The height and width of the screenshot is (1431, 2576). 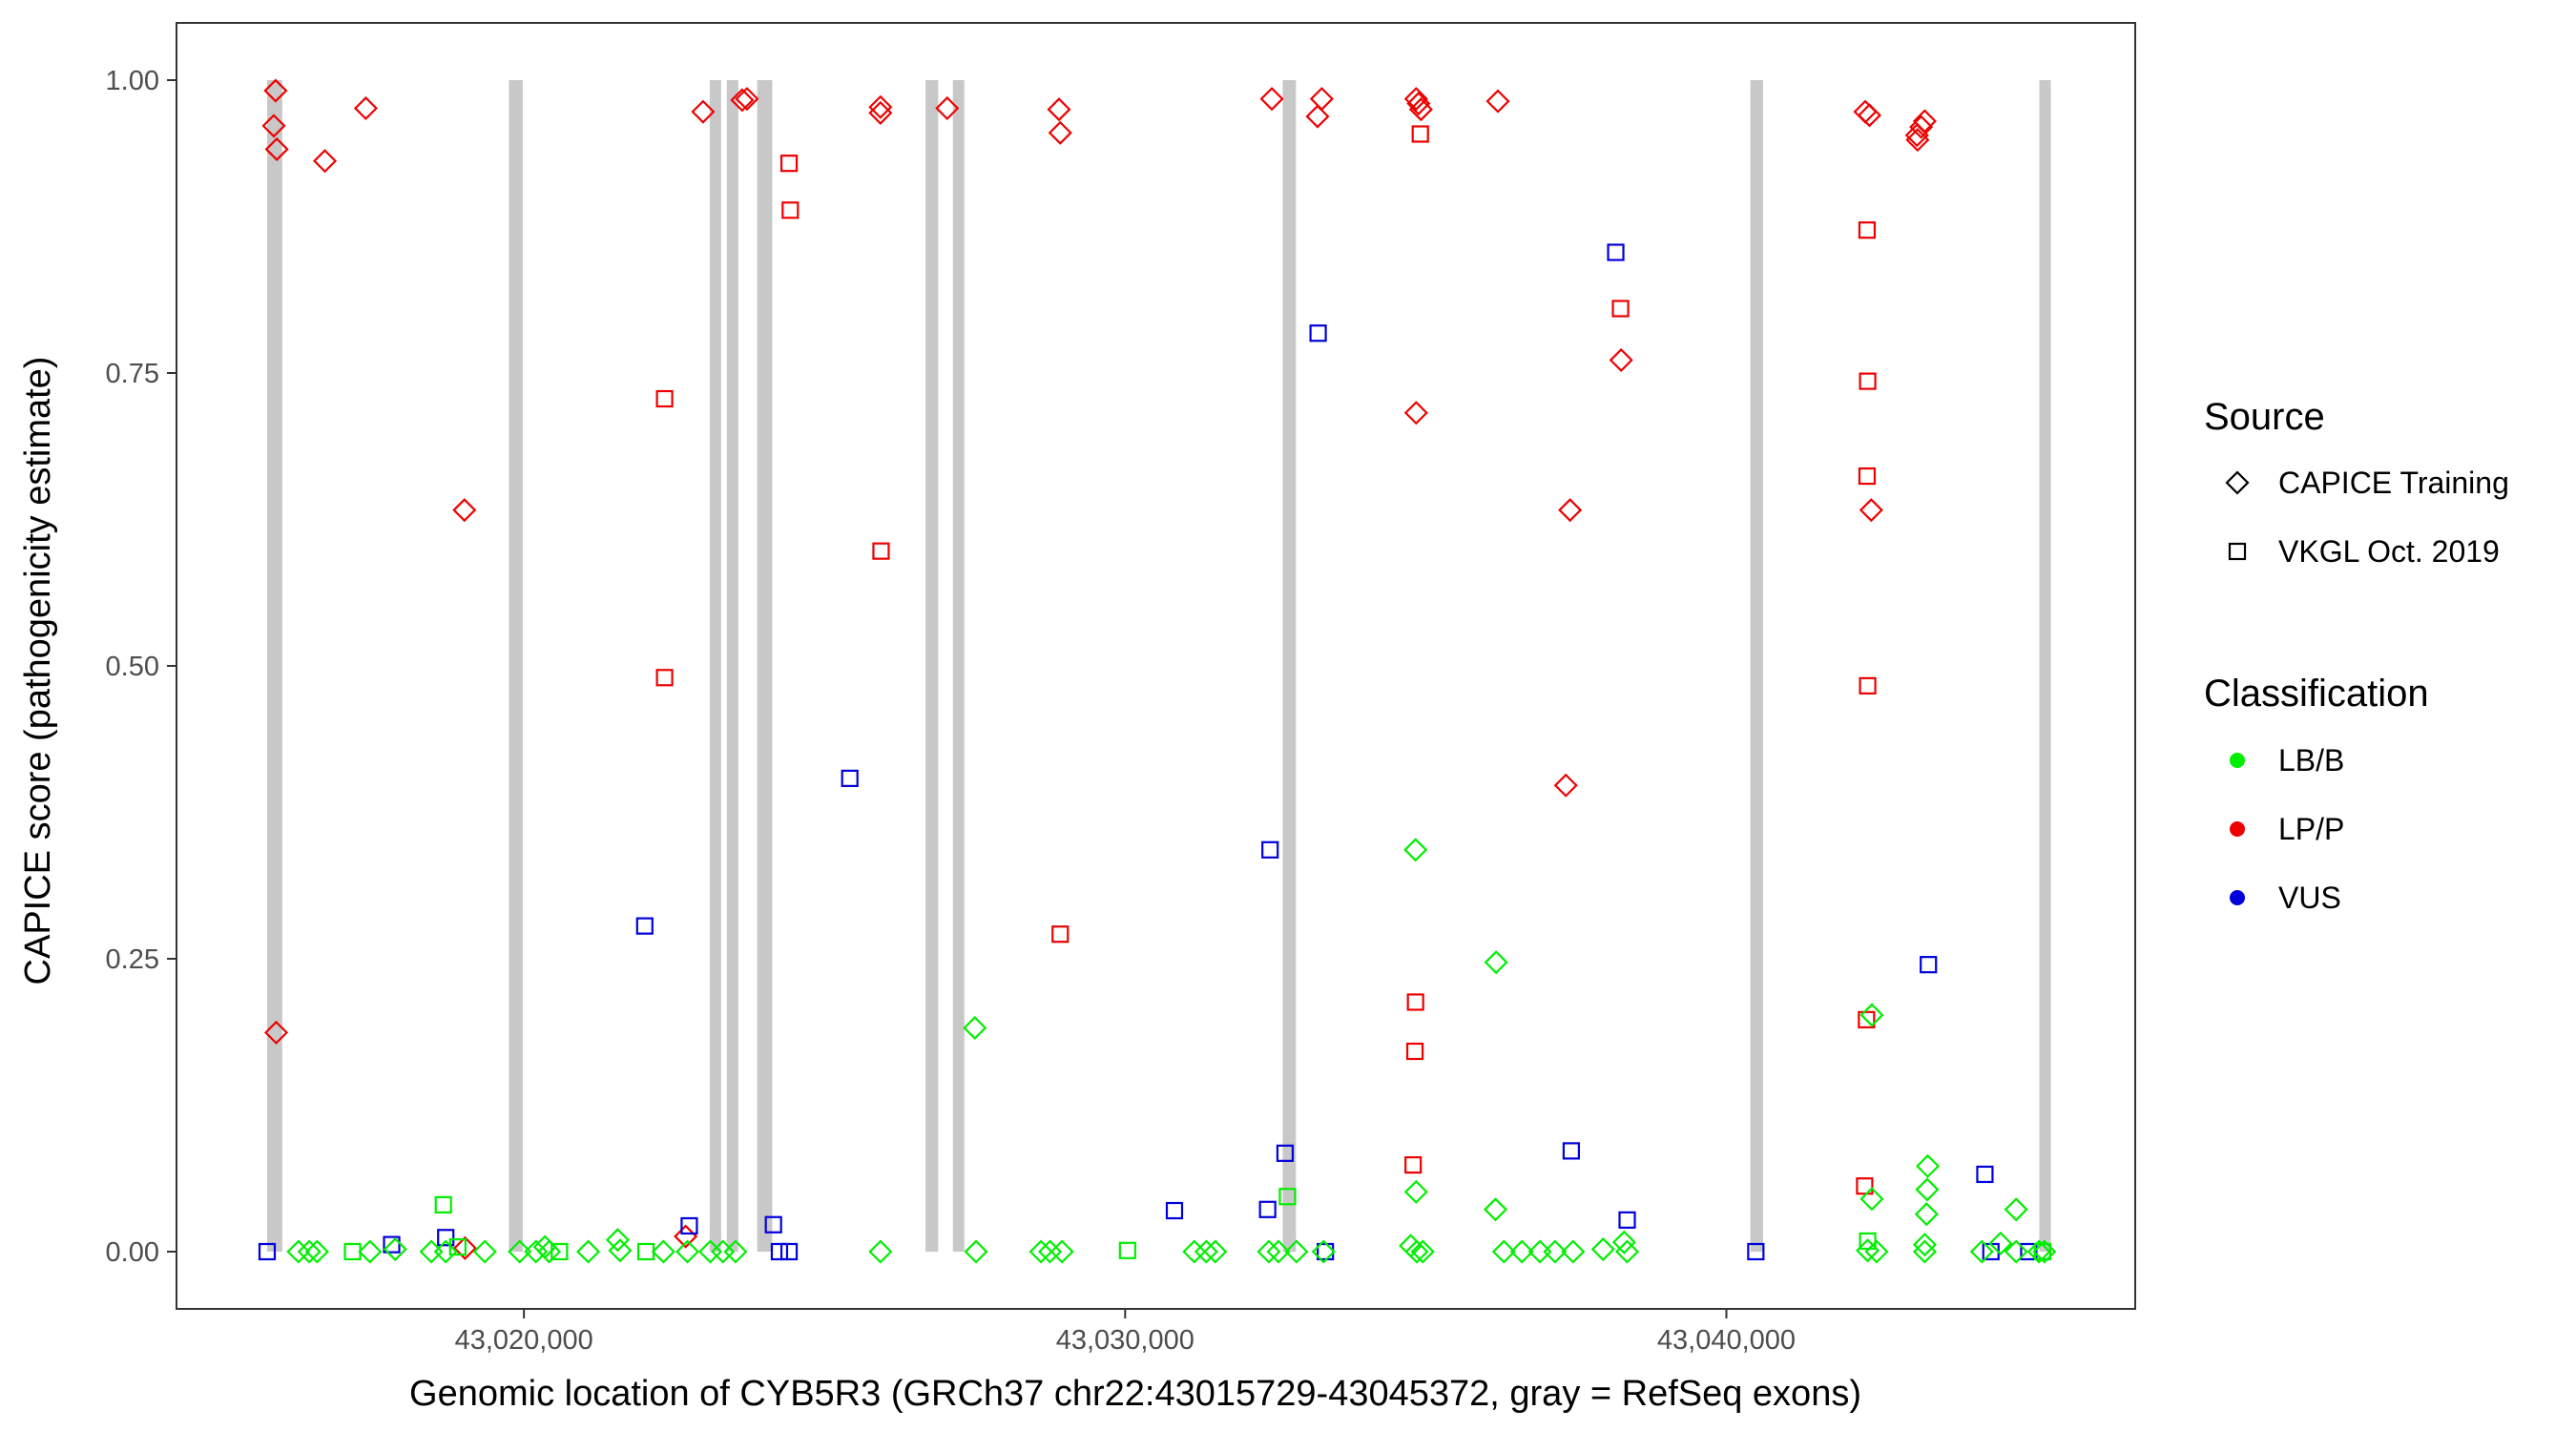 What do you see at coordinates (2311, 760) in the screenshot?
I see `legend-label: LB/B` at bounding box center [2311, 760].